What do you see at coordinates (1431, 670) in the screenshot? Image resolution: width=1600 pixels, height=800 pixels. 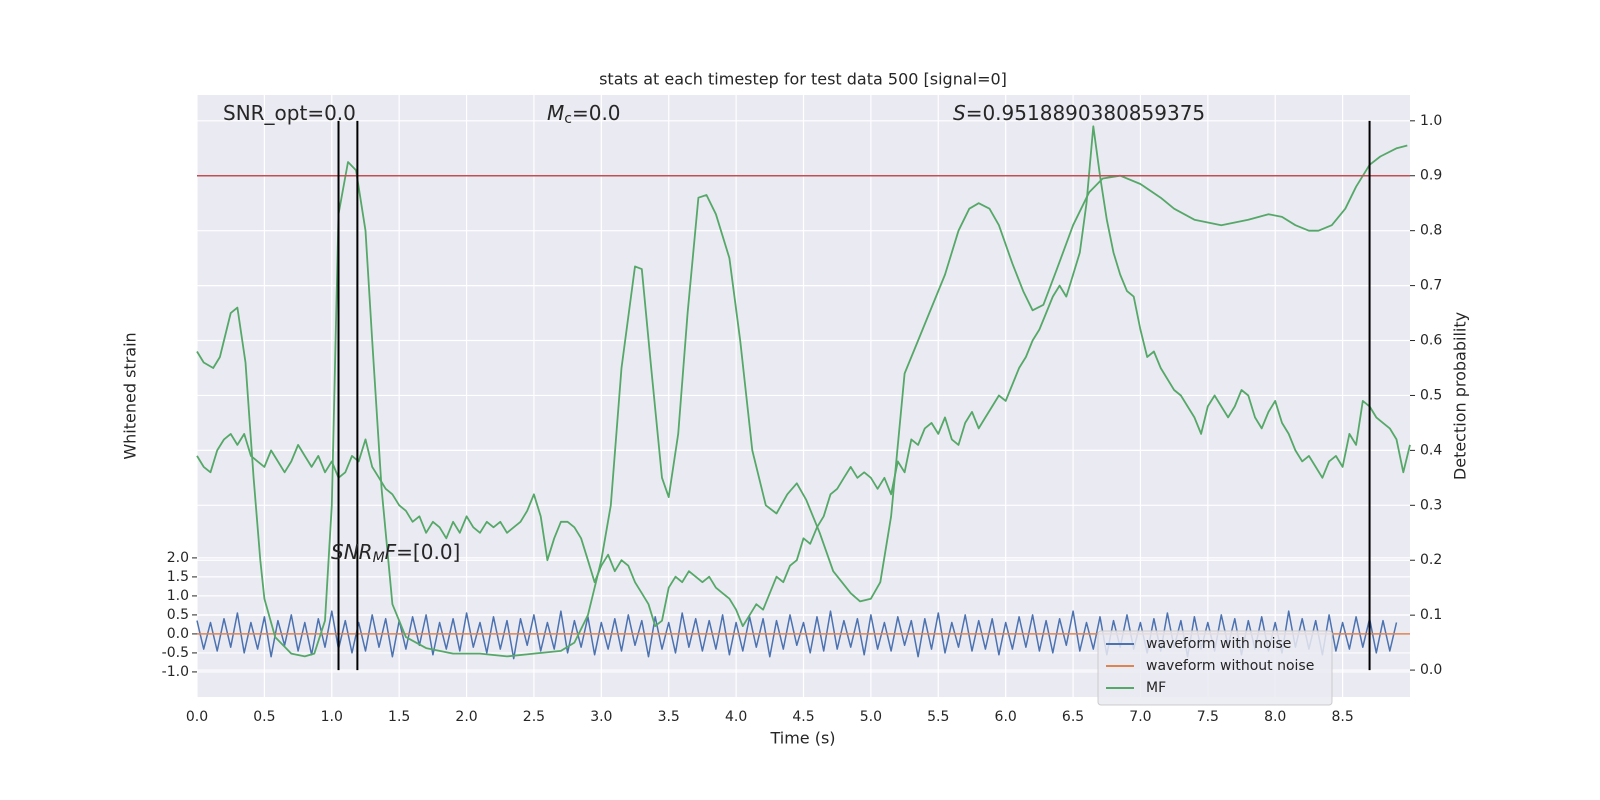 I see `y2-tick-label: 0.0` at bounding box center [1431, 670].